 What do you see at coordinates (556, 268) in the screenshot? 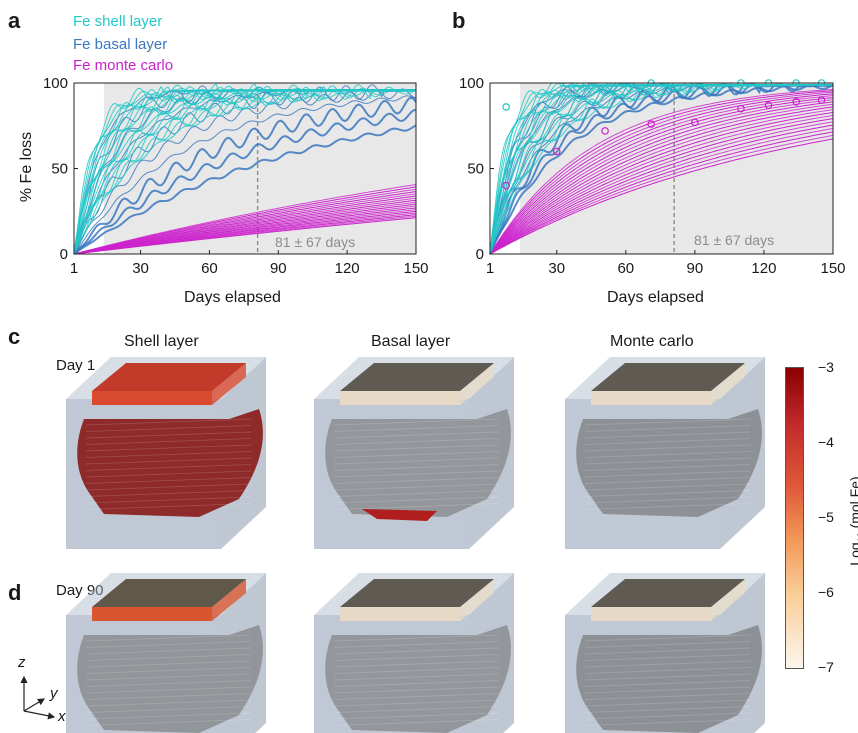
I see `x-tick-label: 30` at bounding box center [556, 268].